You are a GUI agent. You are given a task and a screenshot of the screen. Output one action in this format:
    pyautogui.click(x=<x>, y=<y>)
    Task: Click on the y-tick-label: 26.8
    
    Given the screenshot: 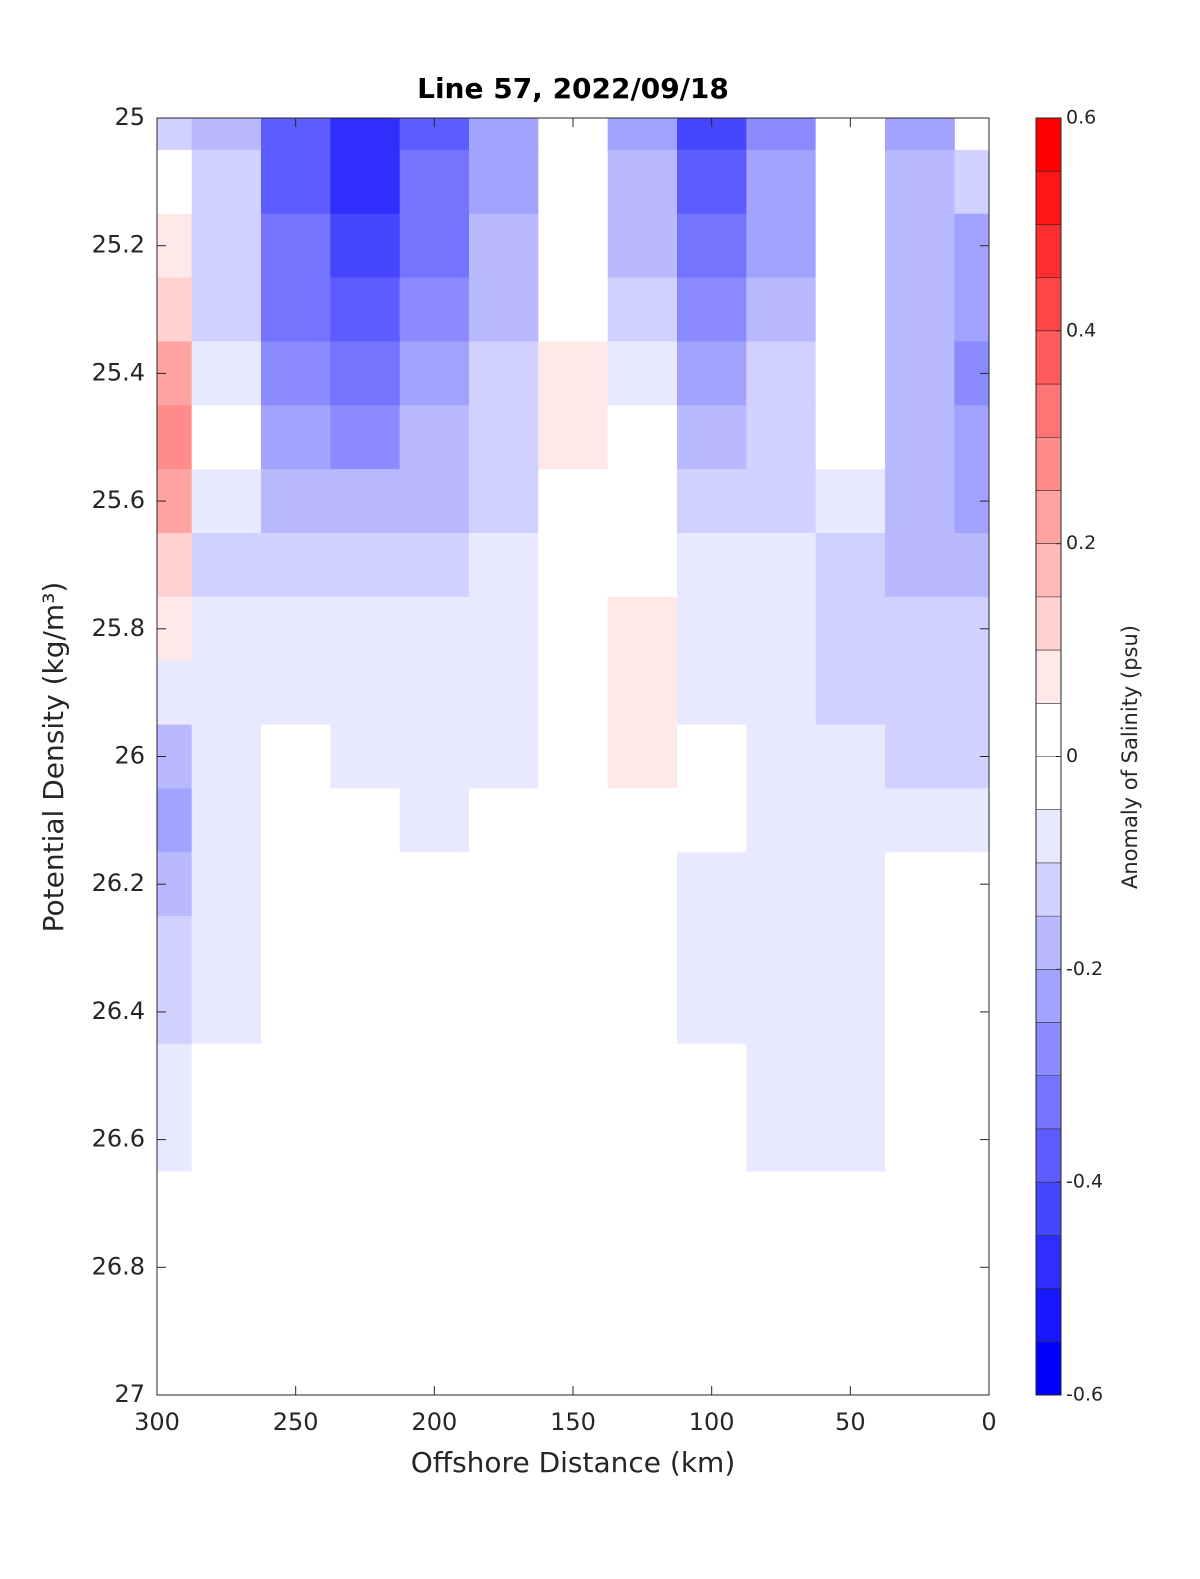 What is the action you would take?
    pyautogui.click(x=118, y=1266)
    